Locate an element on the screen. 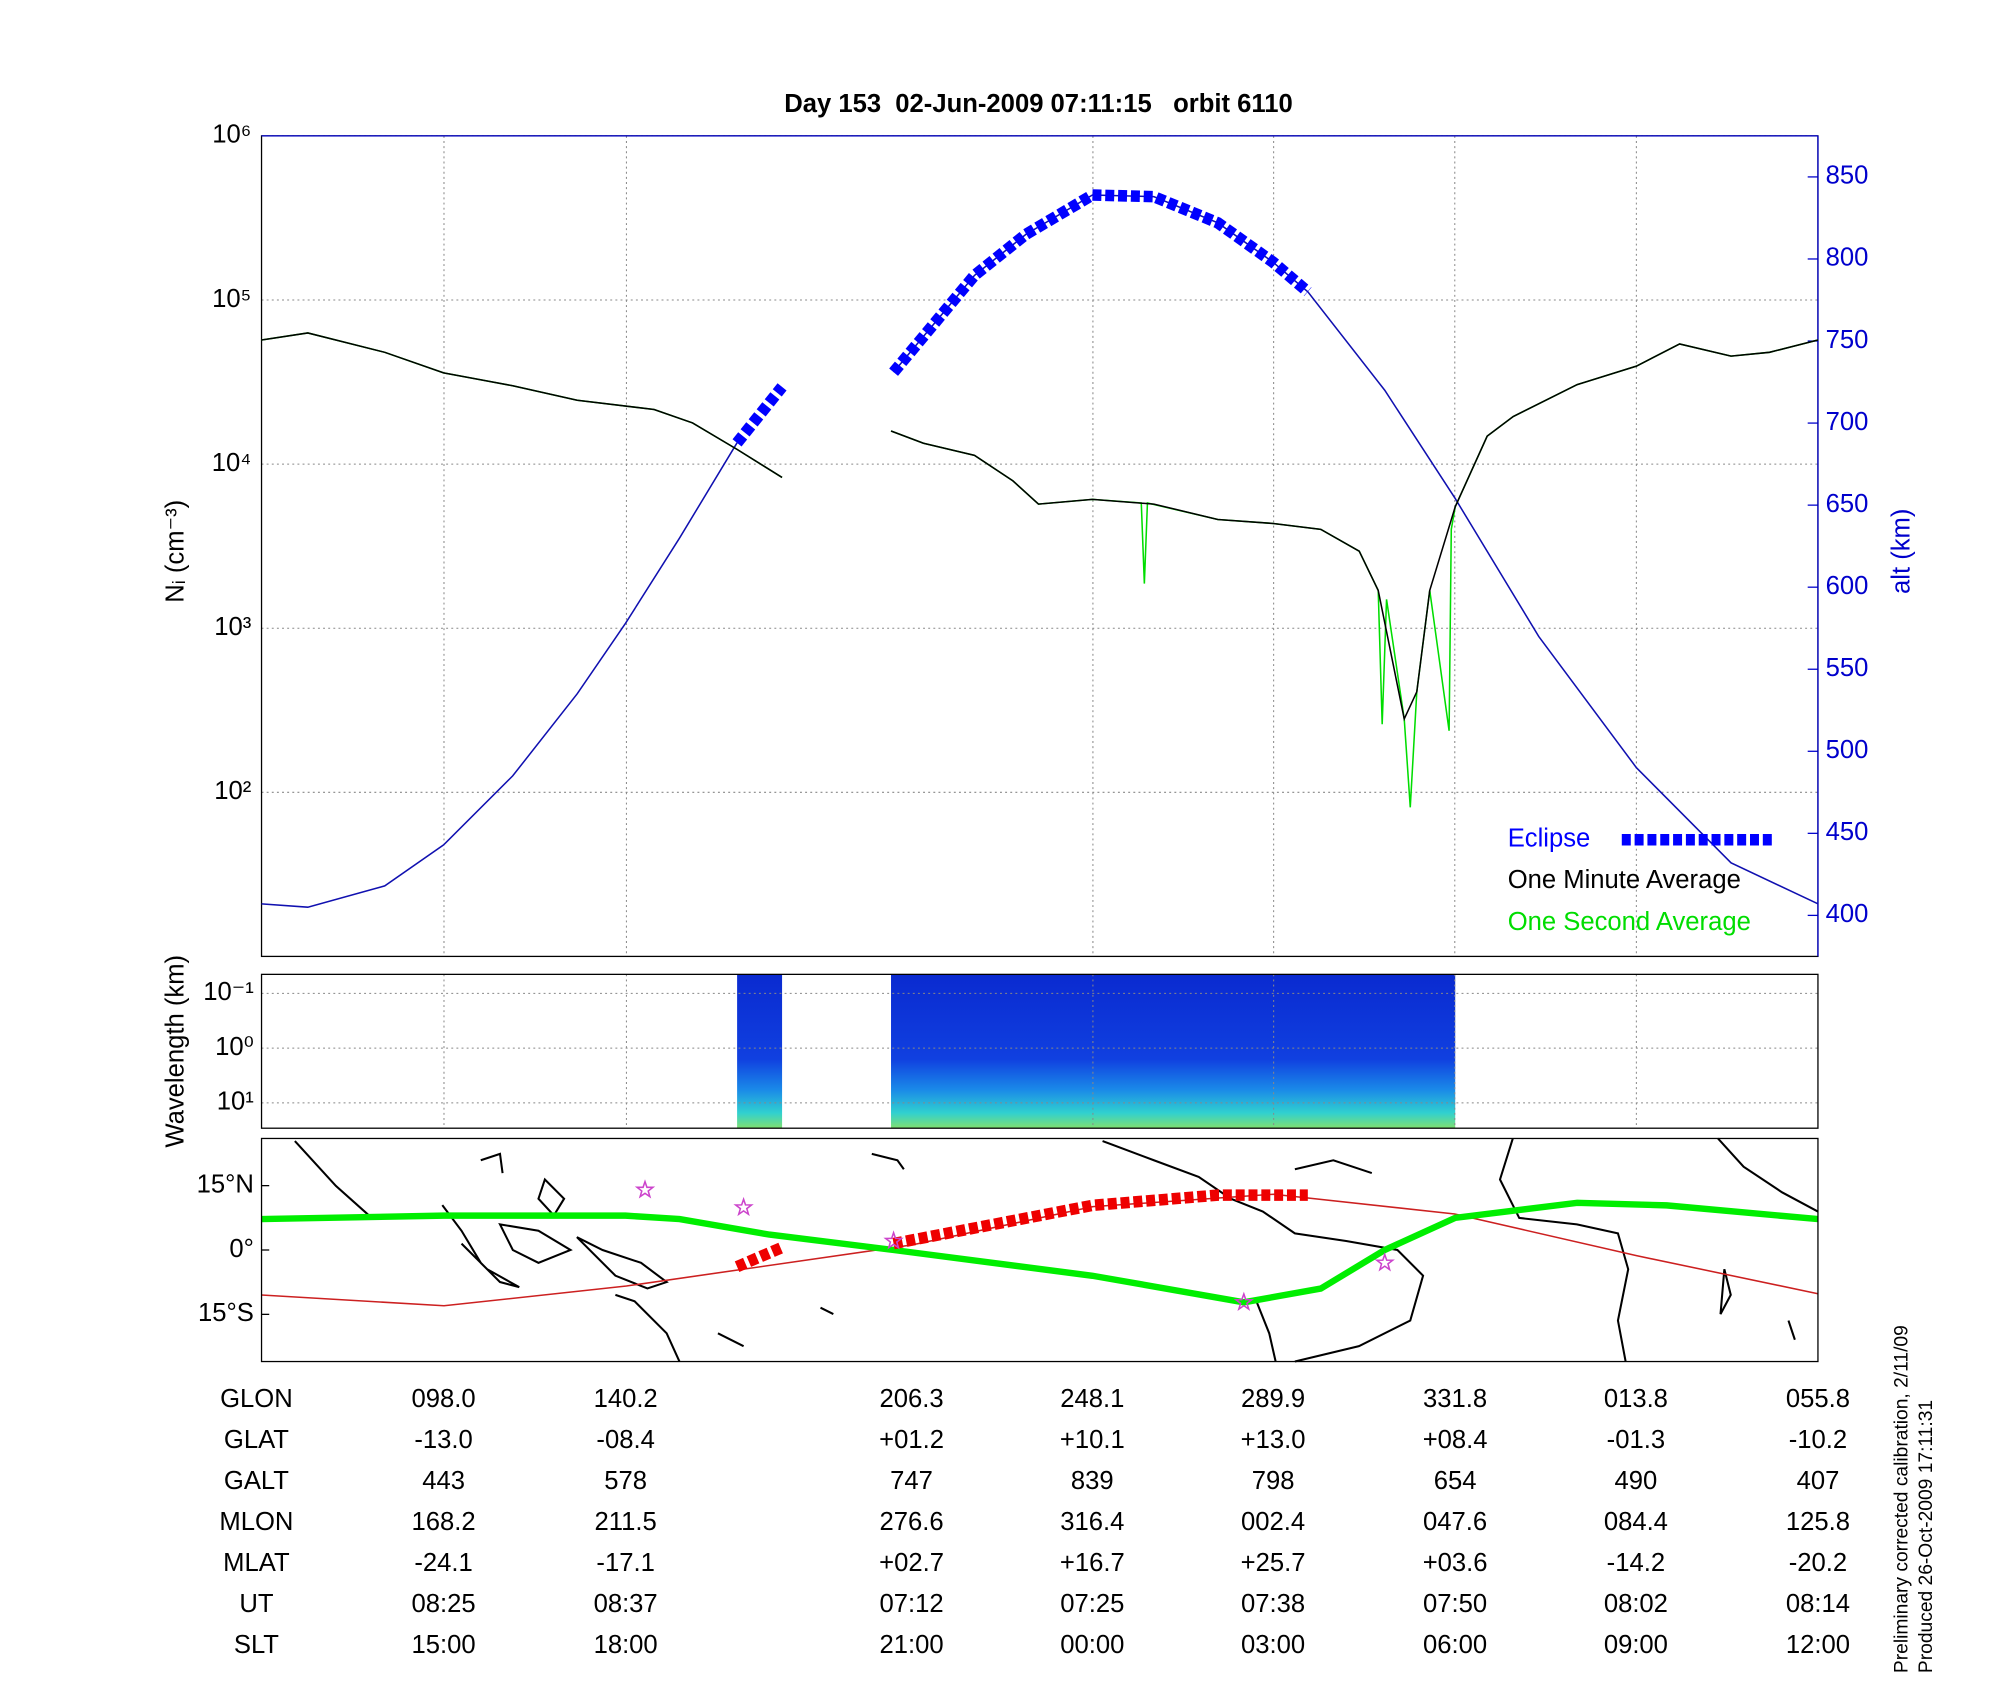  table-cell: 03:00 is located at coordinates (1273, 1645).